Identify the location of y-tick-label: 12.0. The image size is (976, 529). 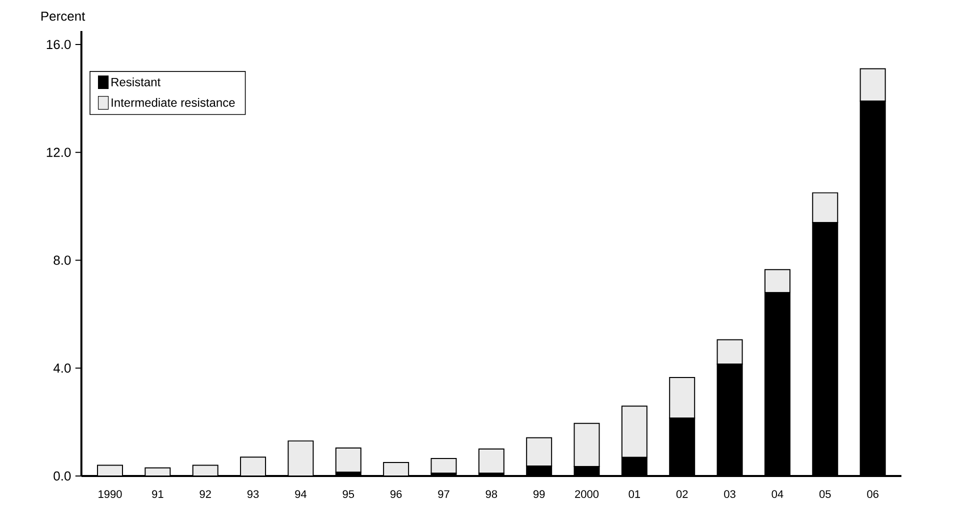
(58, 152).